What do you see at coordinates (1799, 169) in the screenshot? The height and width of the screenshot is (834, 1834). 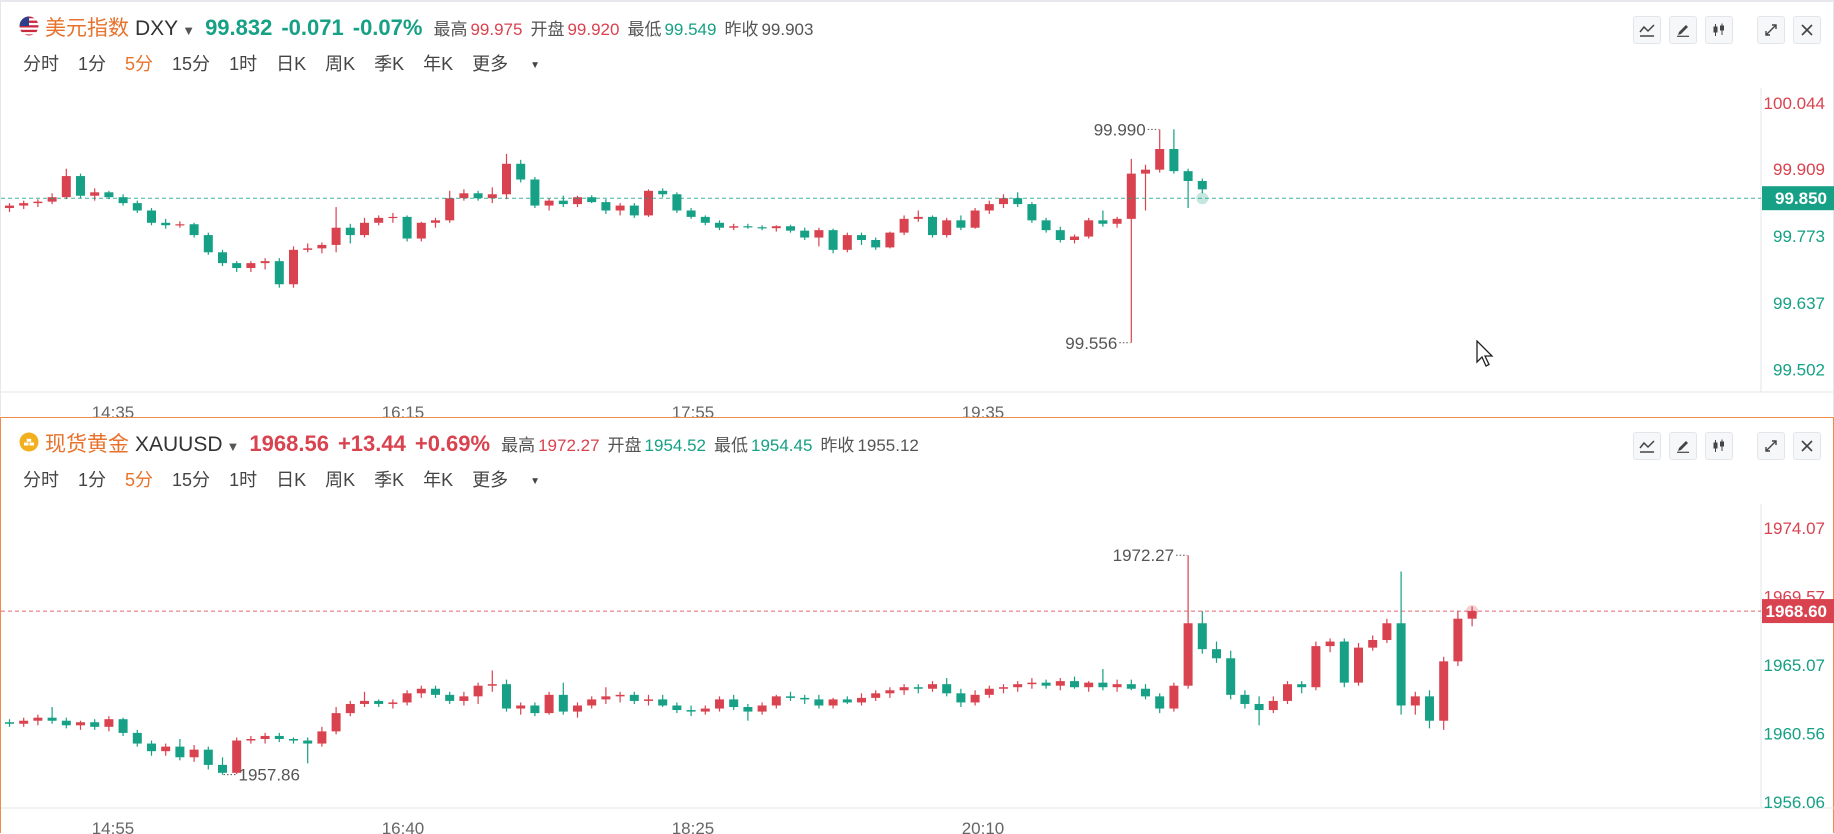 I see `y-tick-label: 99.909` at bounding box center [1799, 169].